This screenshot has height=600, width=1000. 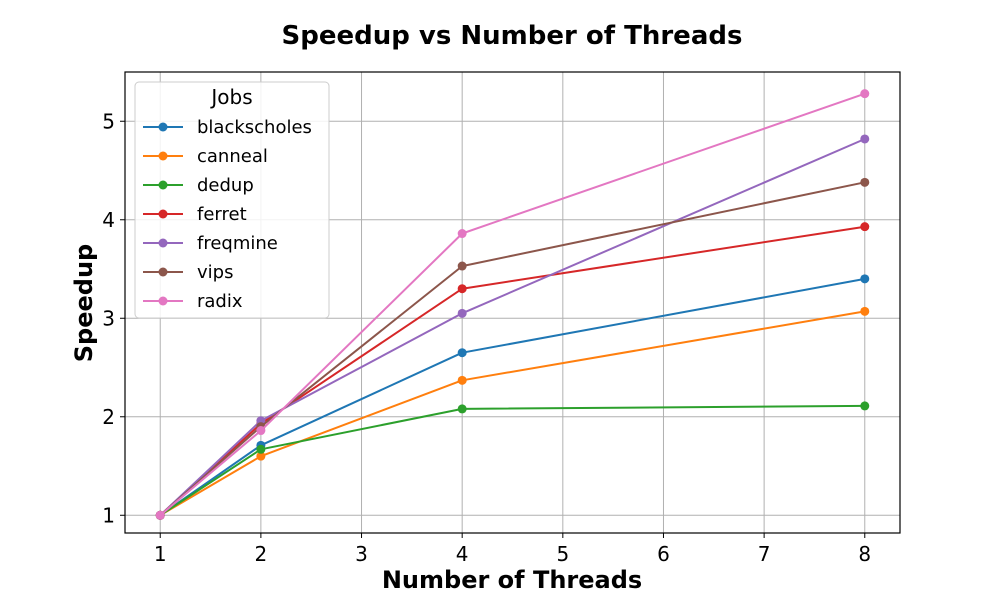 I want to click on legend-item-radix: radix, so click(x=193, y=301).